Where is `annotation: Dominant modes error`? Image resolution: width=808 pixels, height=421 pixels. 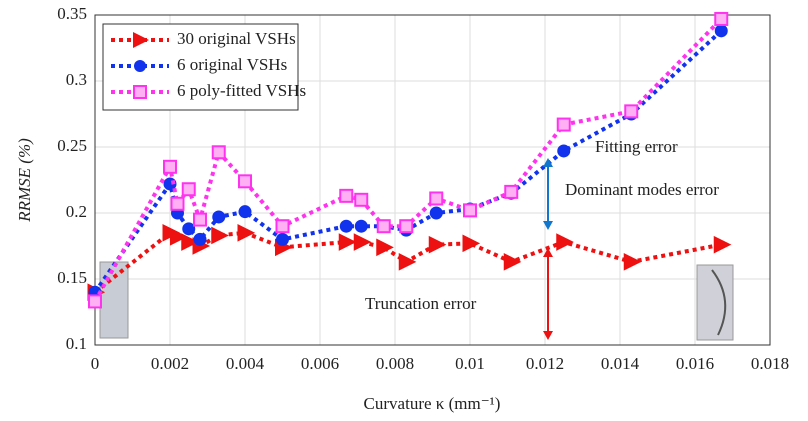
annotation: Dominant modes error is located at coordinates (642, 189).